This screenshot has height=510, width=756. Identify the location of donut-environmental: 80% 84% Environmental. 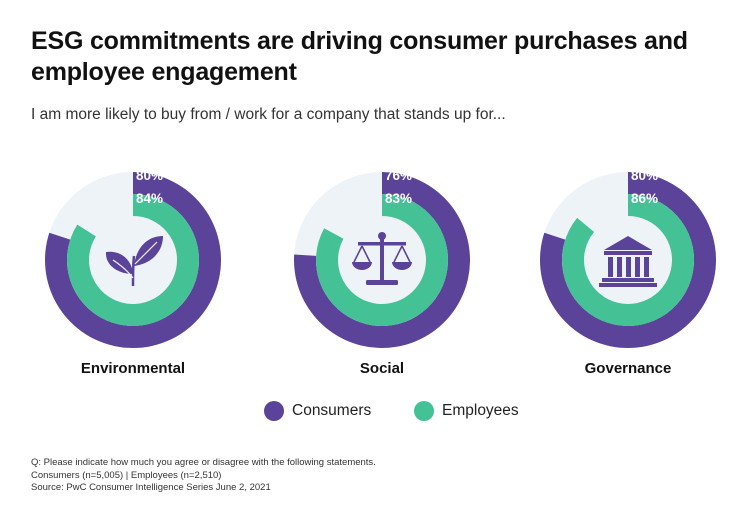
(133, 275).